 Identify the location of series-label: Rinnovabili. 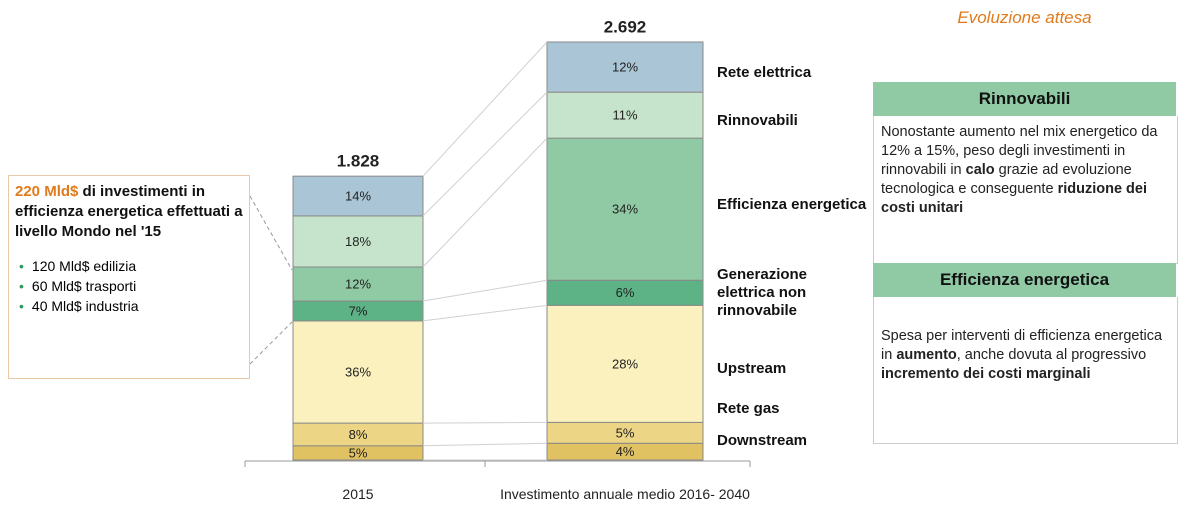
(757, 120).